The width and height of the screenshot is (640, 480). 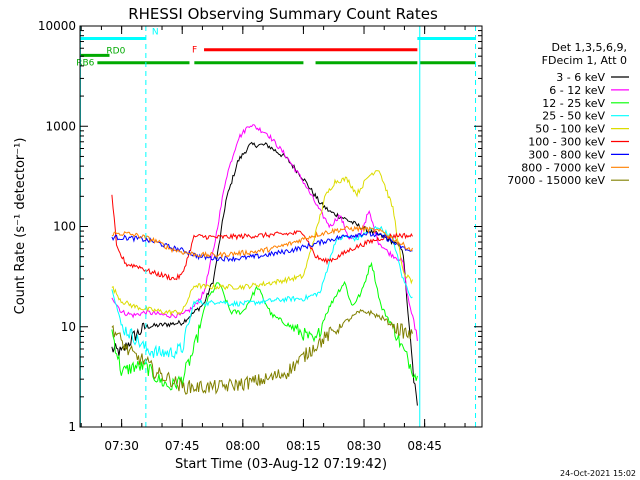 I want to click on legend-label-3: 25 - 50 keV, so click(x=573, y=116).